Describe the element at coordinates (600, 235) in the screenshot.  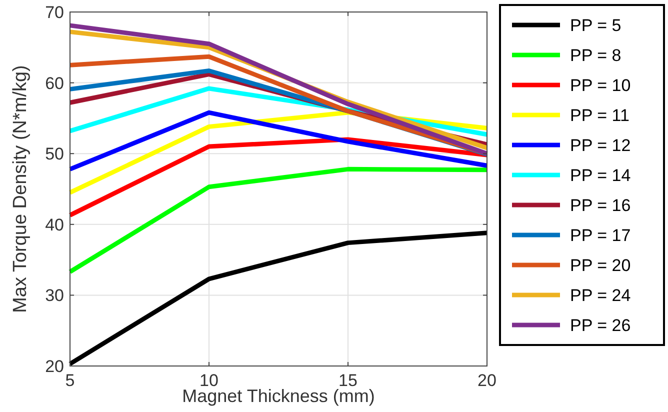
I see `legend-label: PP = 17` at that location.